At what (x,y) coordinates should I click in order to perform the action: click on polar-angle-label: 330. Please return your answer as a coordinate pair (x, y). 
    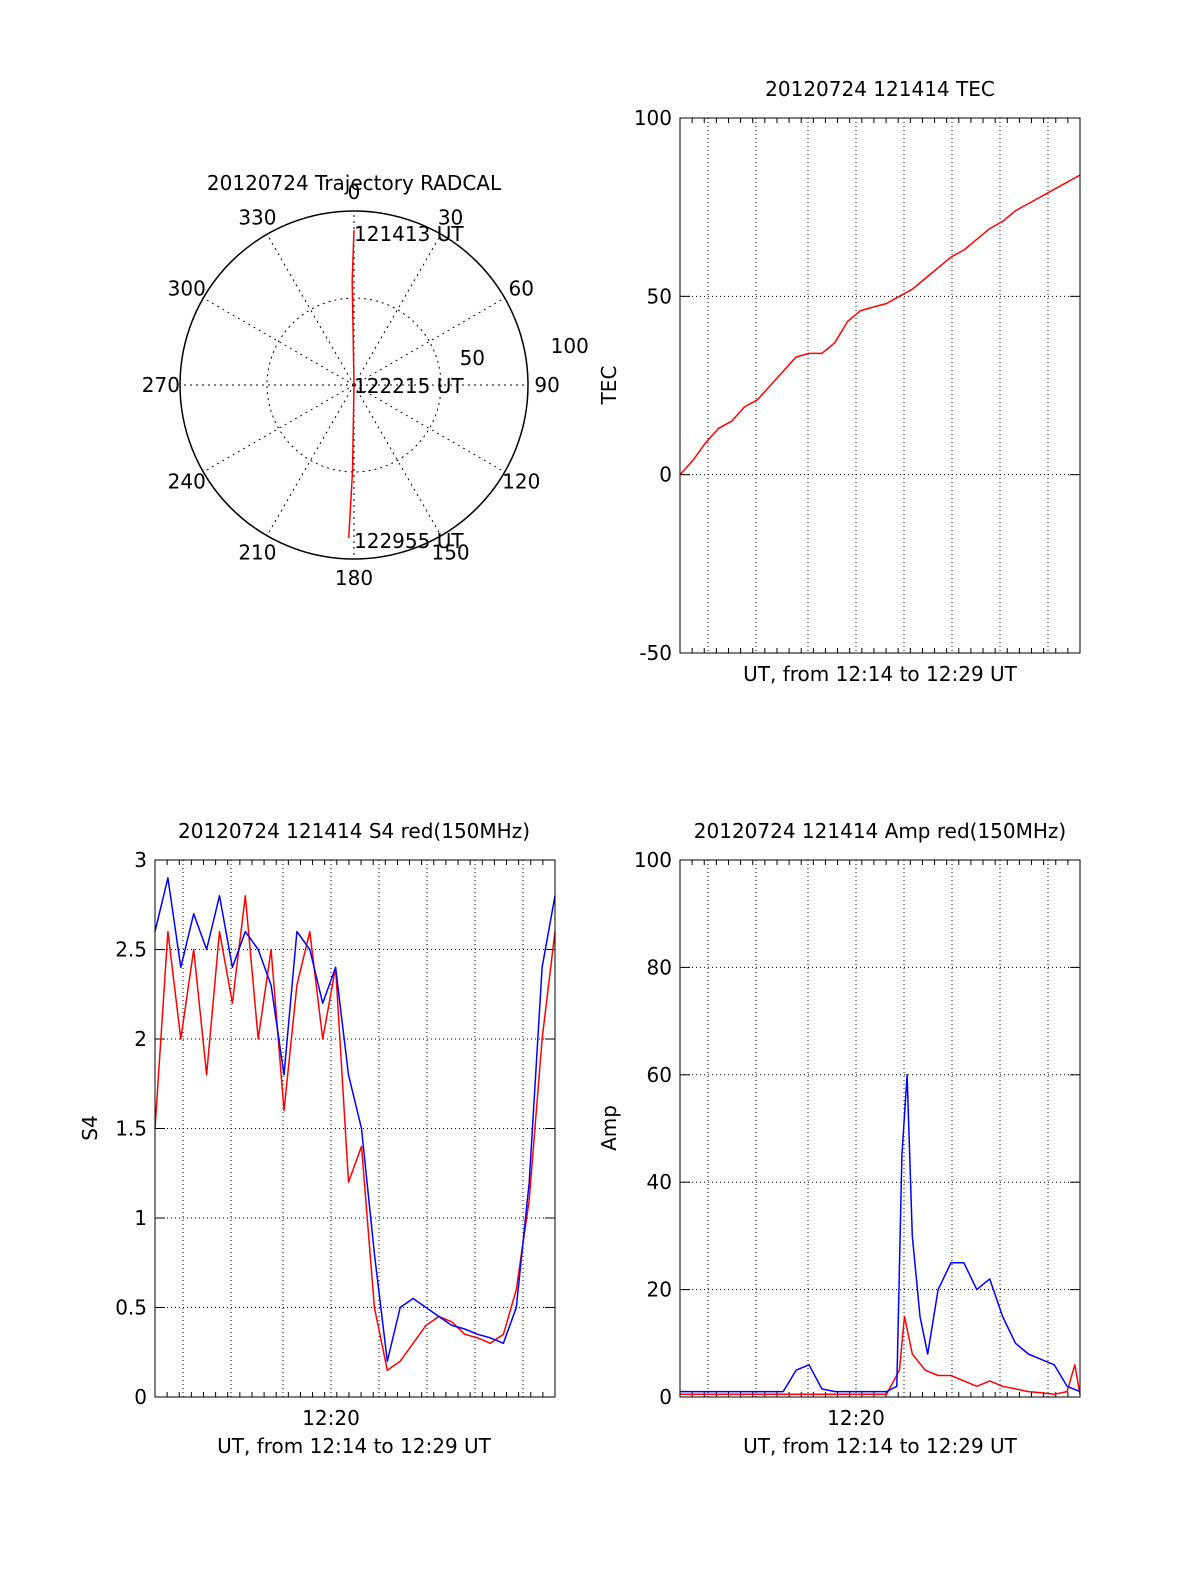
    Looking at the image, I should click on (257, 218).